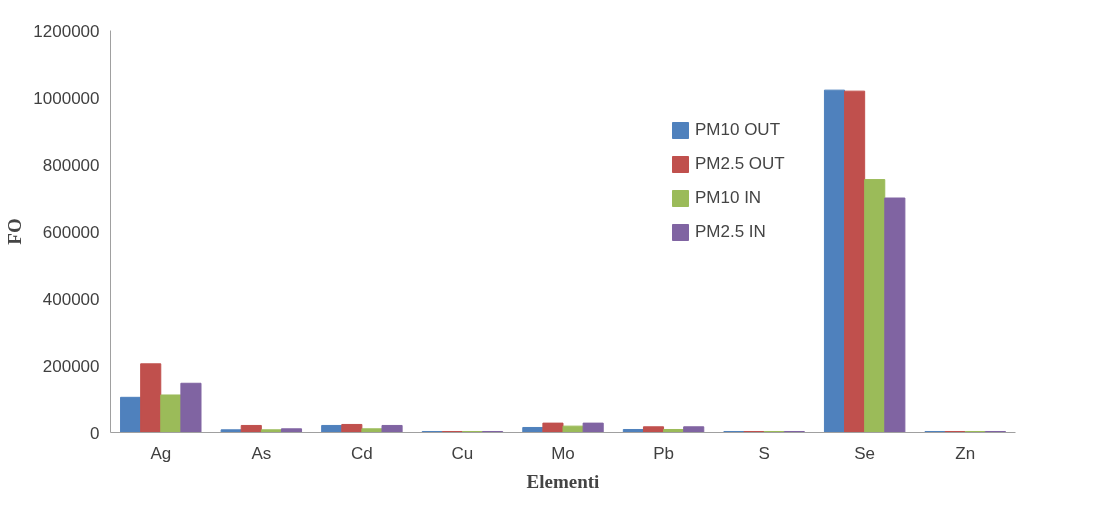 Image resolution: width=1115 pixels, height=522 pixels. Describe the element at coordinates (71, 366) in the screenshot. I see `y-tick-label: 200000` at that location.